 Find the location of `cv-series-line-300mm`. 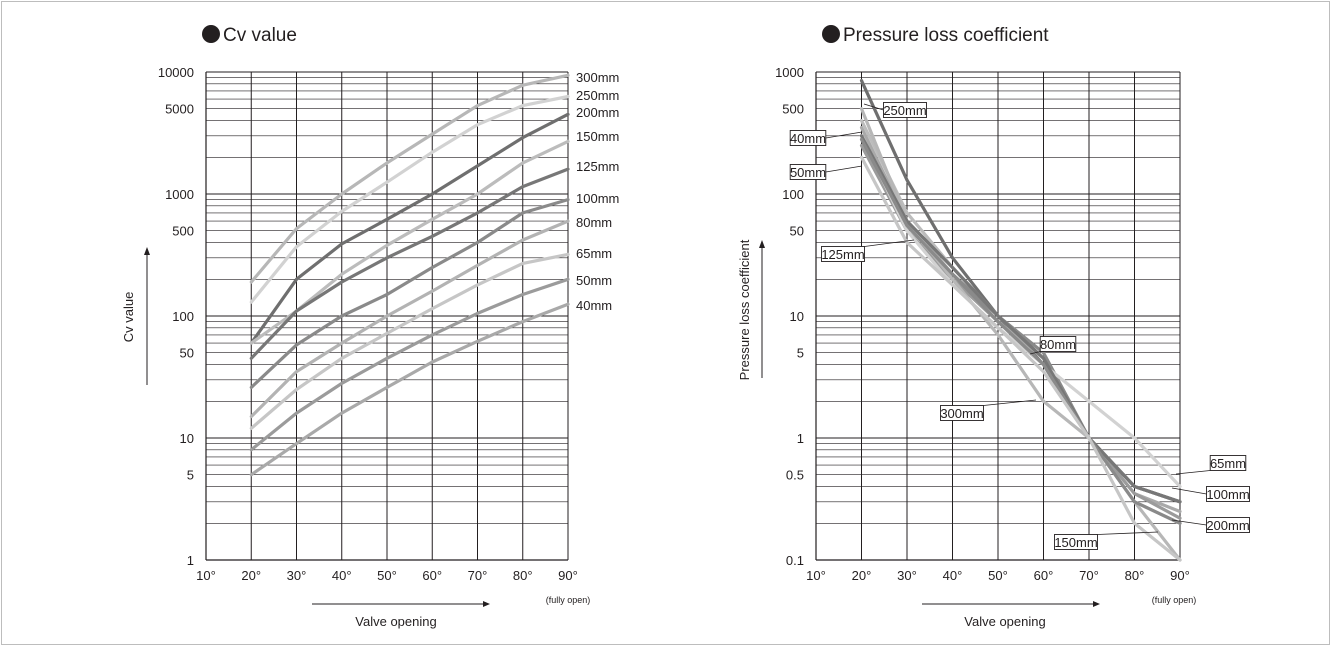

cv-series-line-300mm is located at coordinates (409, 178).